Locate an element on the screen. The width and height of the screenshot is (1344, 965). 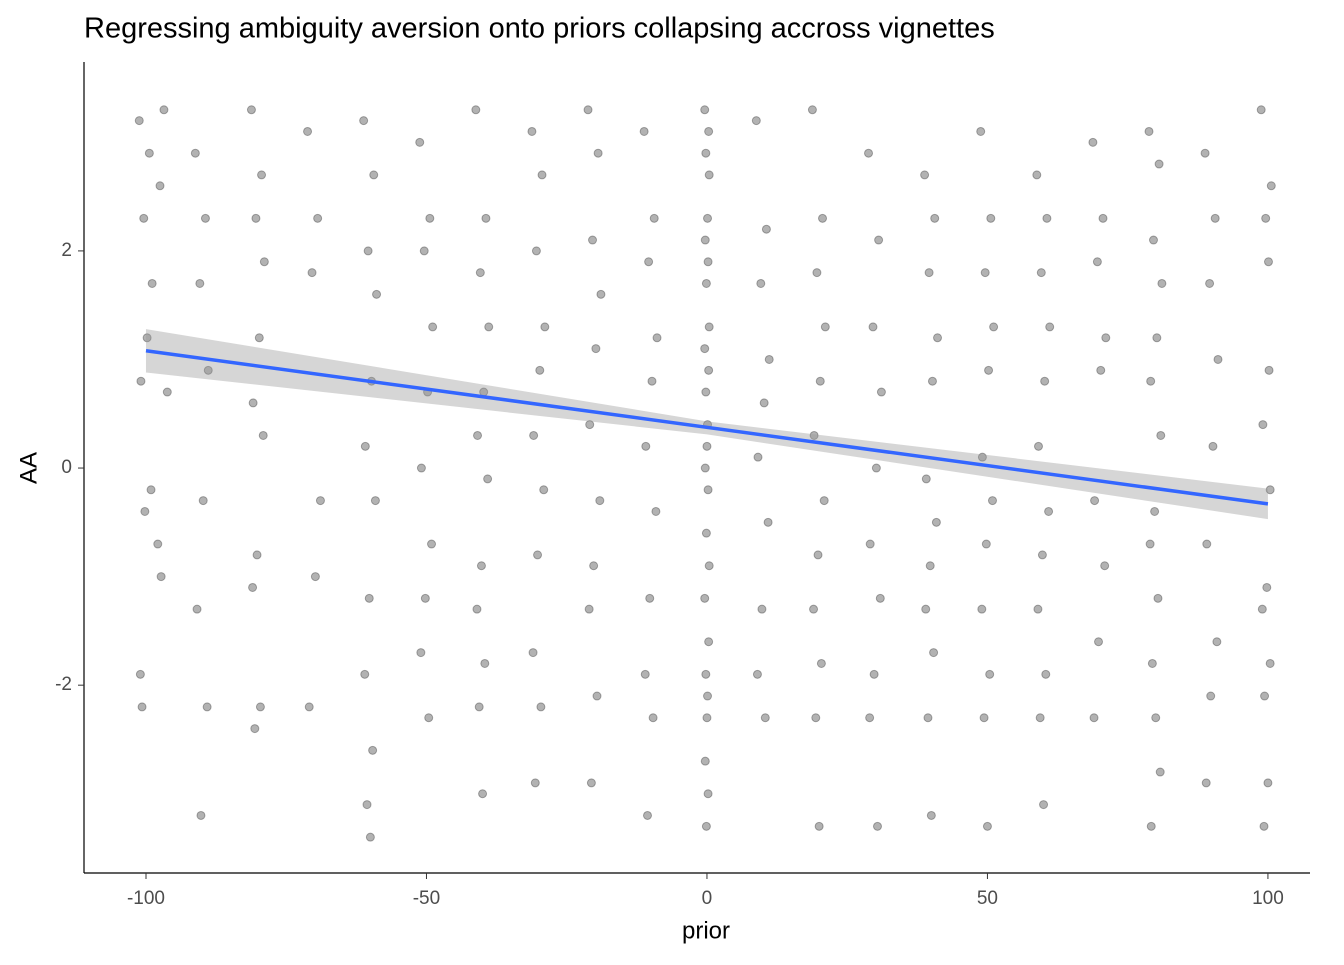
x-tick-label: 0 is located at coordinates (707, 898).